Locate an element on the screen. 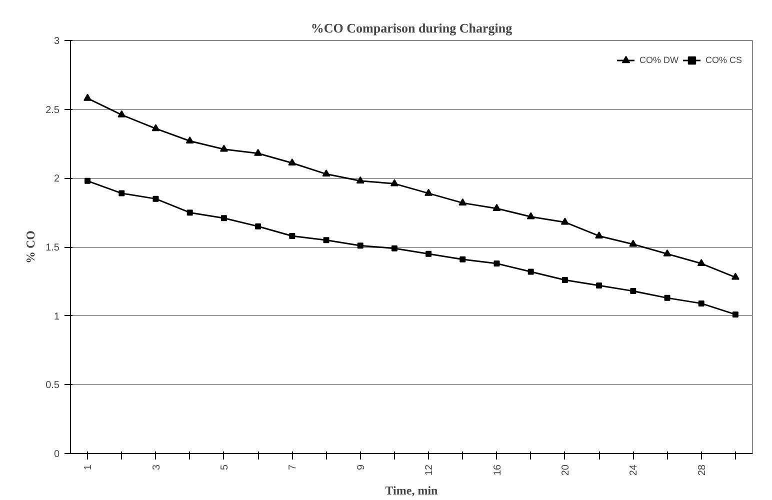 The height and width of the screenshot is (500, 772). y-tick-label: 2.5 is located at coordinates (53, 110).